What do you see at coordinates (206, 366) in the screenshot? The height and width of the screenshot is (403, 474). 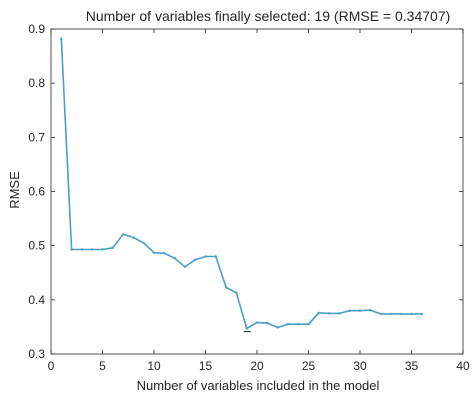 I see `x-tick-label: 15` at bounding box center [206, 366].